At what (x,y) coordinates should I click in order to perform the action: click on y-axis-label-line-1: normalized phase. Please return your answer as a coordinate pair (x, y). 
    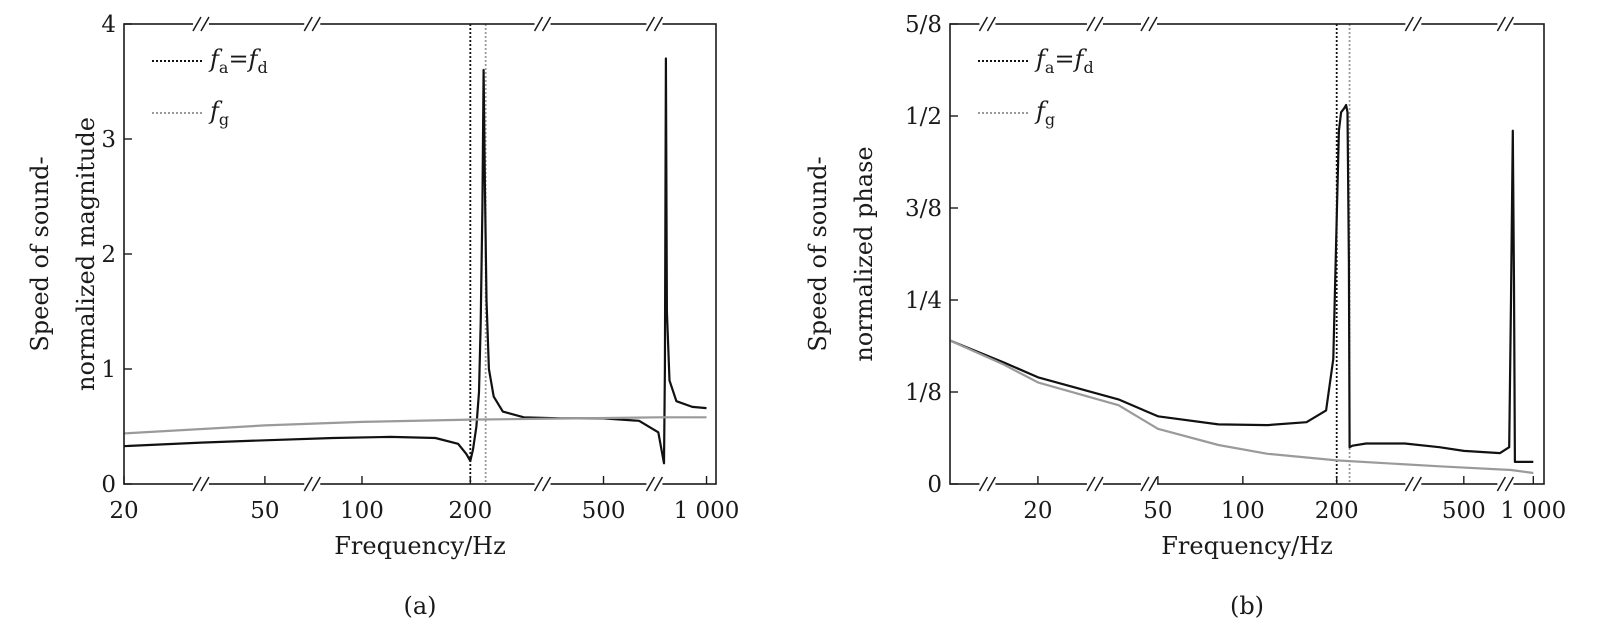
    Looking at the image, I should click on (864, 253).